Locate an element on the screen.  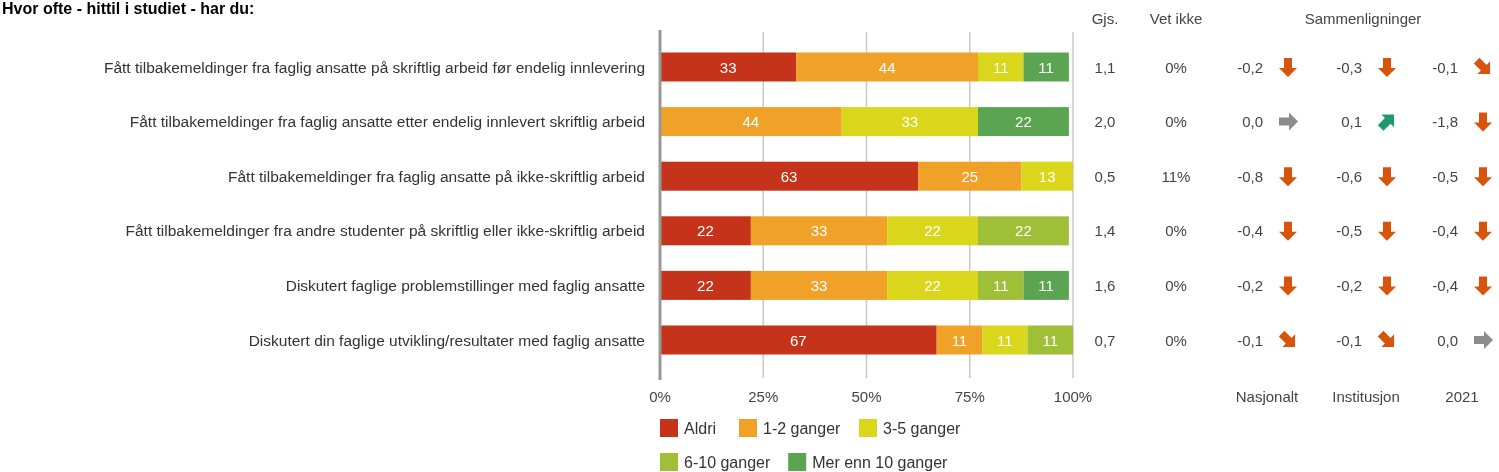
text: -0,3 is located at coordinates (1349, 67).